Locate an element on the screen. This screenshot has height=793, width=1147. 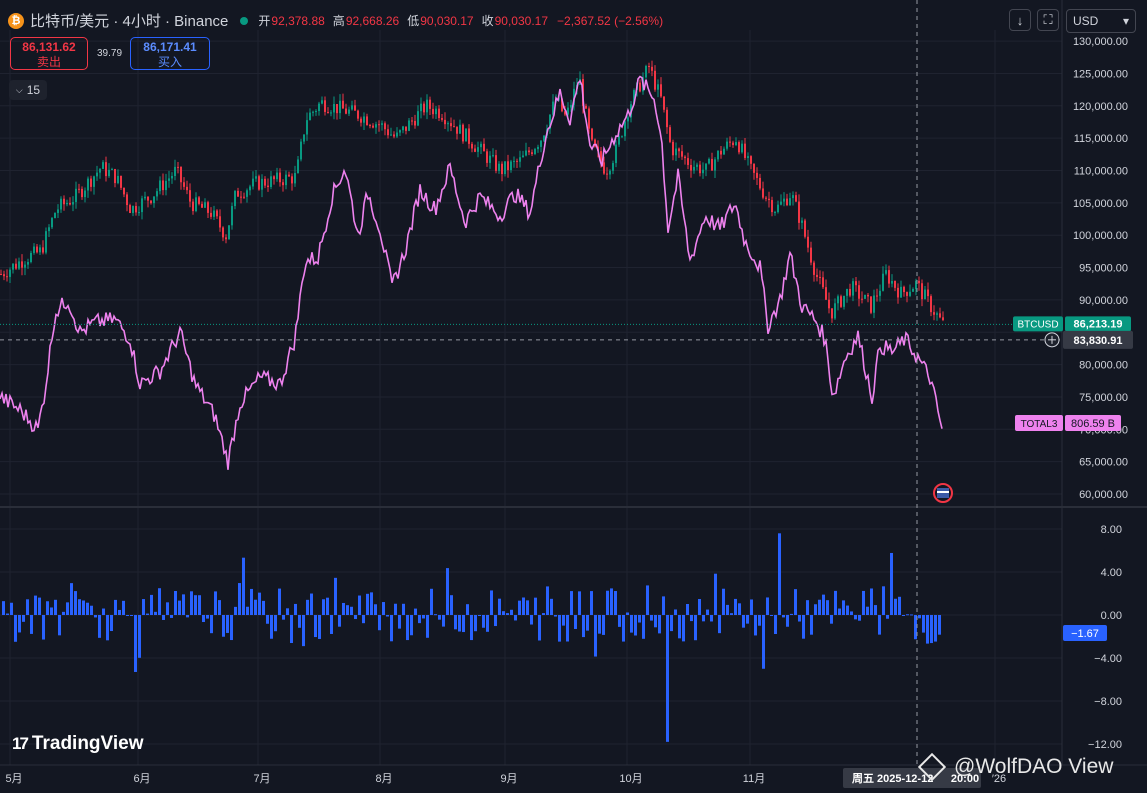
osc-tick-label: −12.00 is located at coordinates (1105, 745).